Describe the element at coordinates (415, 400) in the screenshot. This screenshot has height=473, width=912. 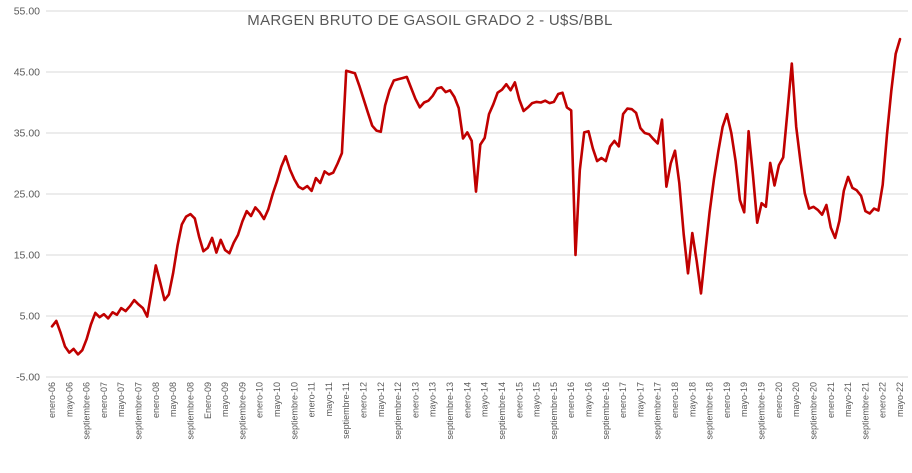
I see `x-tick-label: enero-13` at that location.